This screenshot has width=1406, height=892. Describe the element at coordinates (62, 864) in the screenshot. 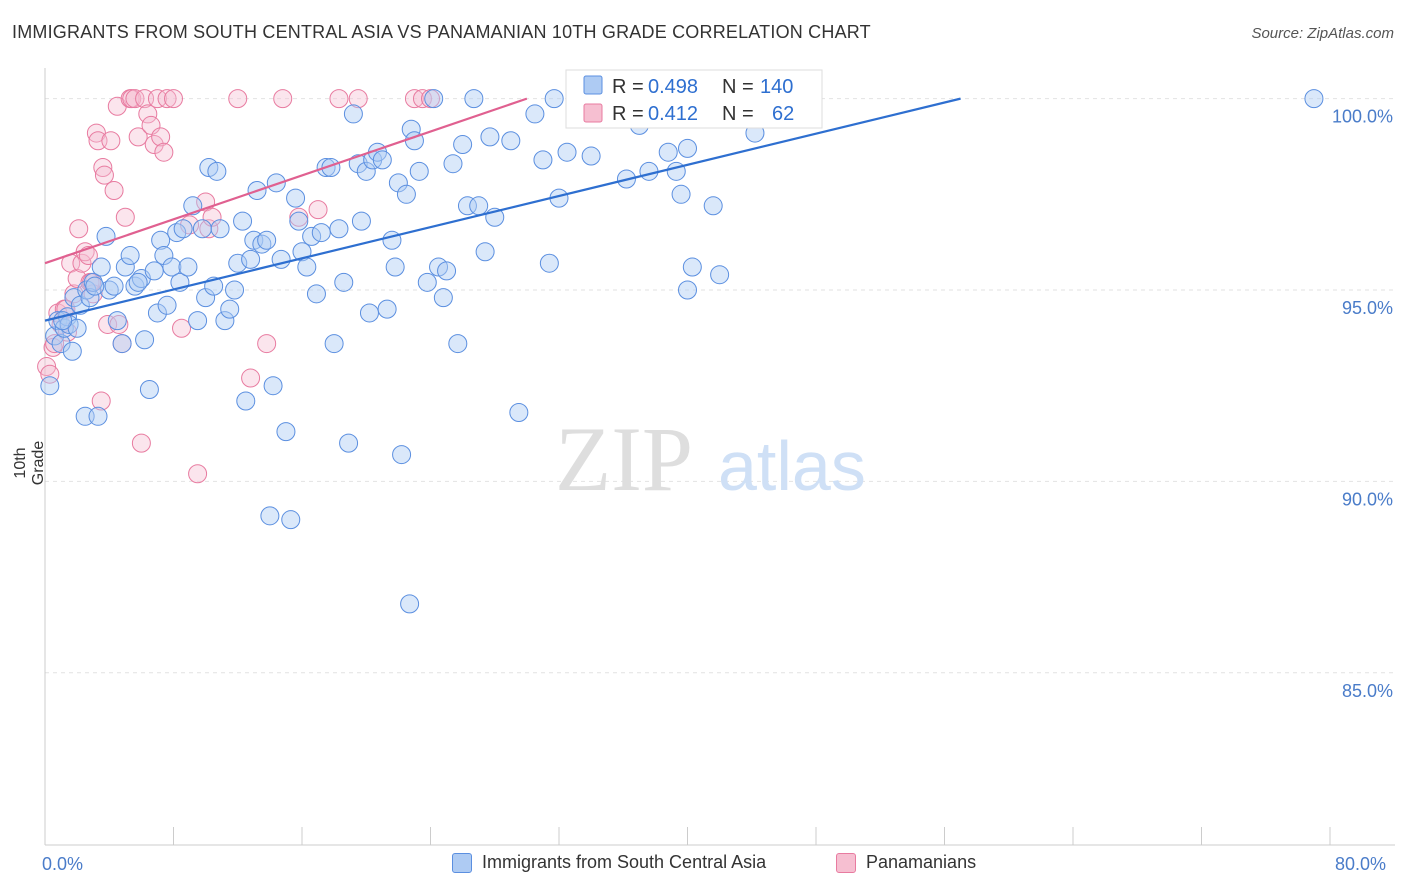

I see `x-tick-label-min: 0.0%` at that location.